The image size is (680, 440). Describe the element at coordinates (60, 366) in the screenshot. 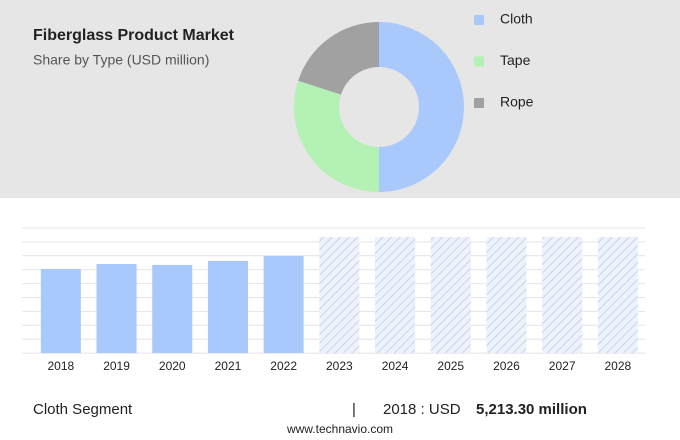

I see `x-tick-label: 2018` at that location.